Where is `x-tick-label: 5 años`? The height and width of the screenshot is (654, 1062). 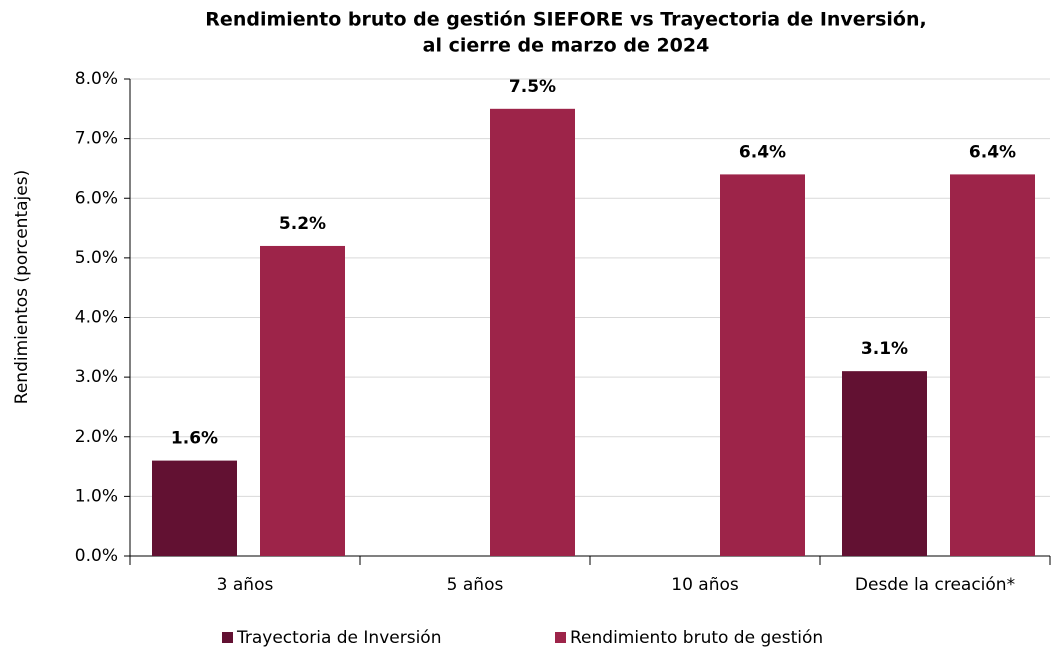
x-tick-label: 5 años is located at coordinates (475, 585).